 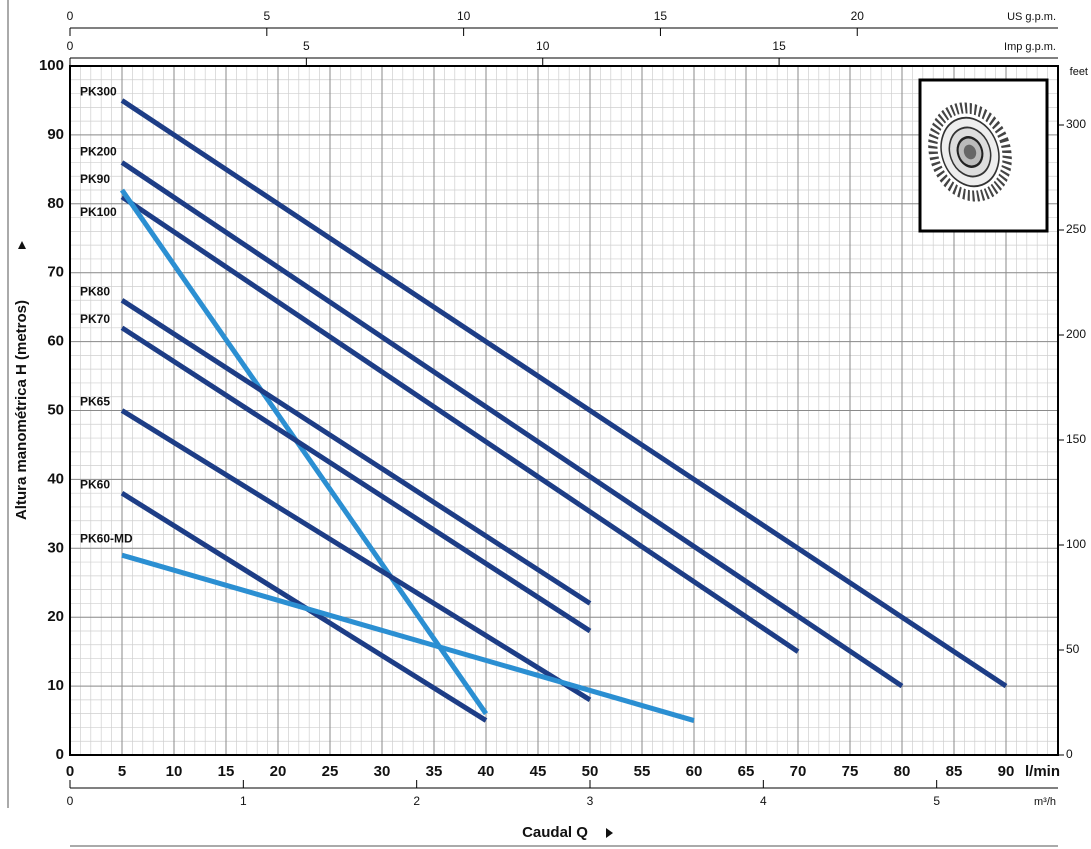 I want to click on x-tick-label: 75, so click(x=850, y=771).